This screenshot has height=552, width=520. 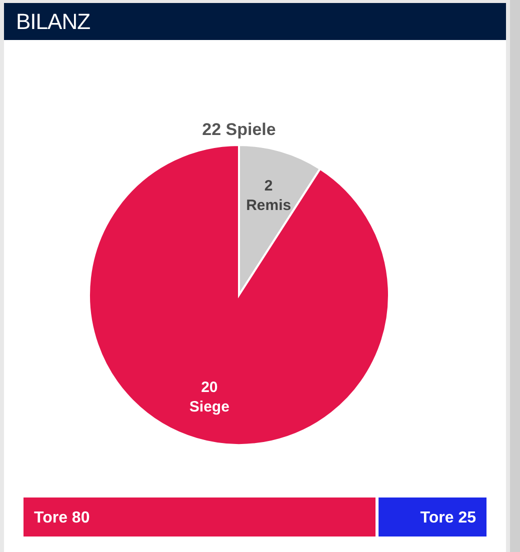 I want to click on data-label: Tore 80, so click(x=62, y=518).